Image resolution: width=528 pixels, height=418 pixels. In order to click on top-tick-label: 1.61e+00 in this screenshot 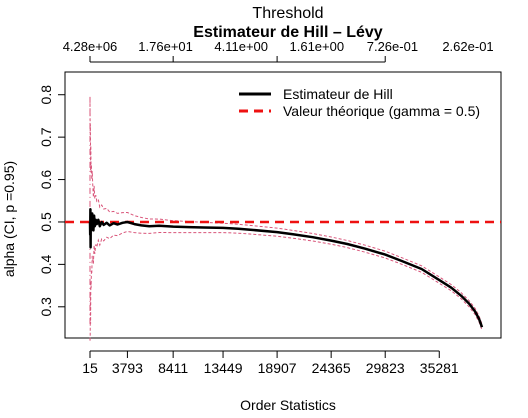, I will do `click(317, 46)`.